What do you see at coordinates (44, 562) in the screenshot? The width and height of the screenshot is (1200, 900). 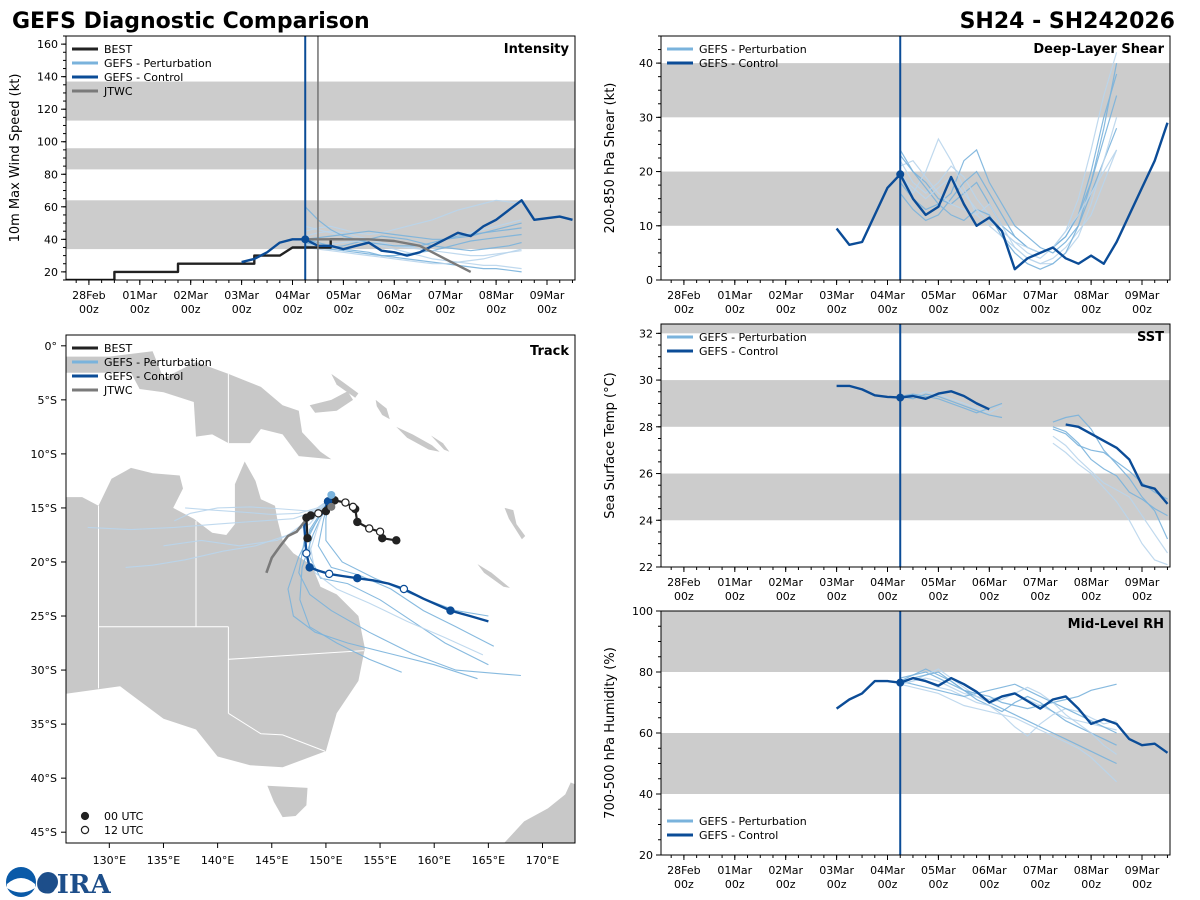 I see `track-ytick-label: 20°S` at bounding box center [44, 562].